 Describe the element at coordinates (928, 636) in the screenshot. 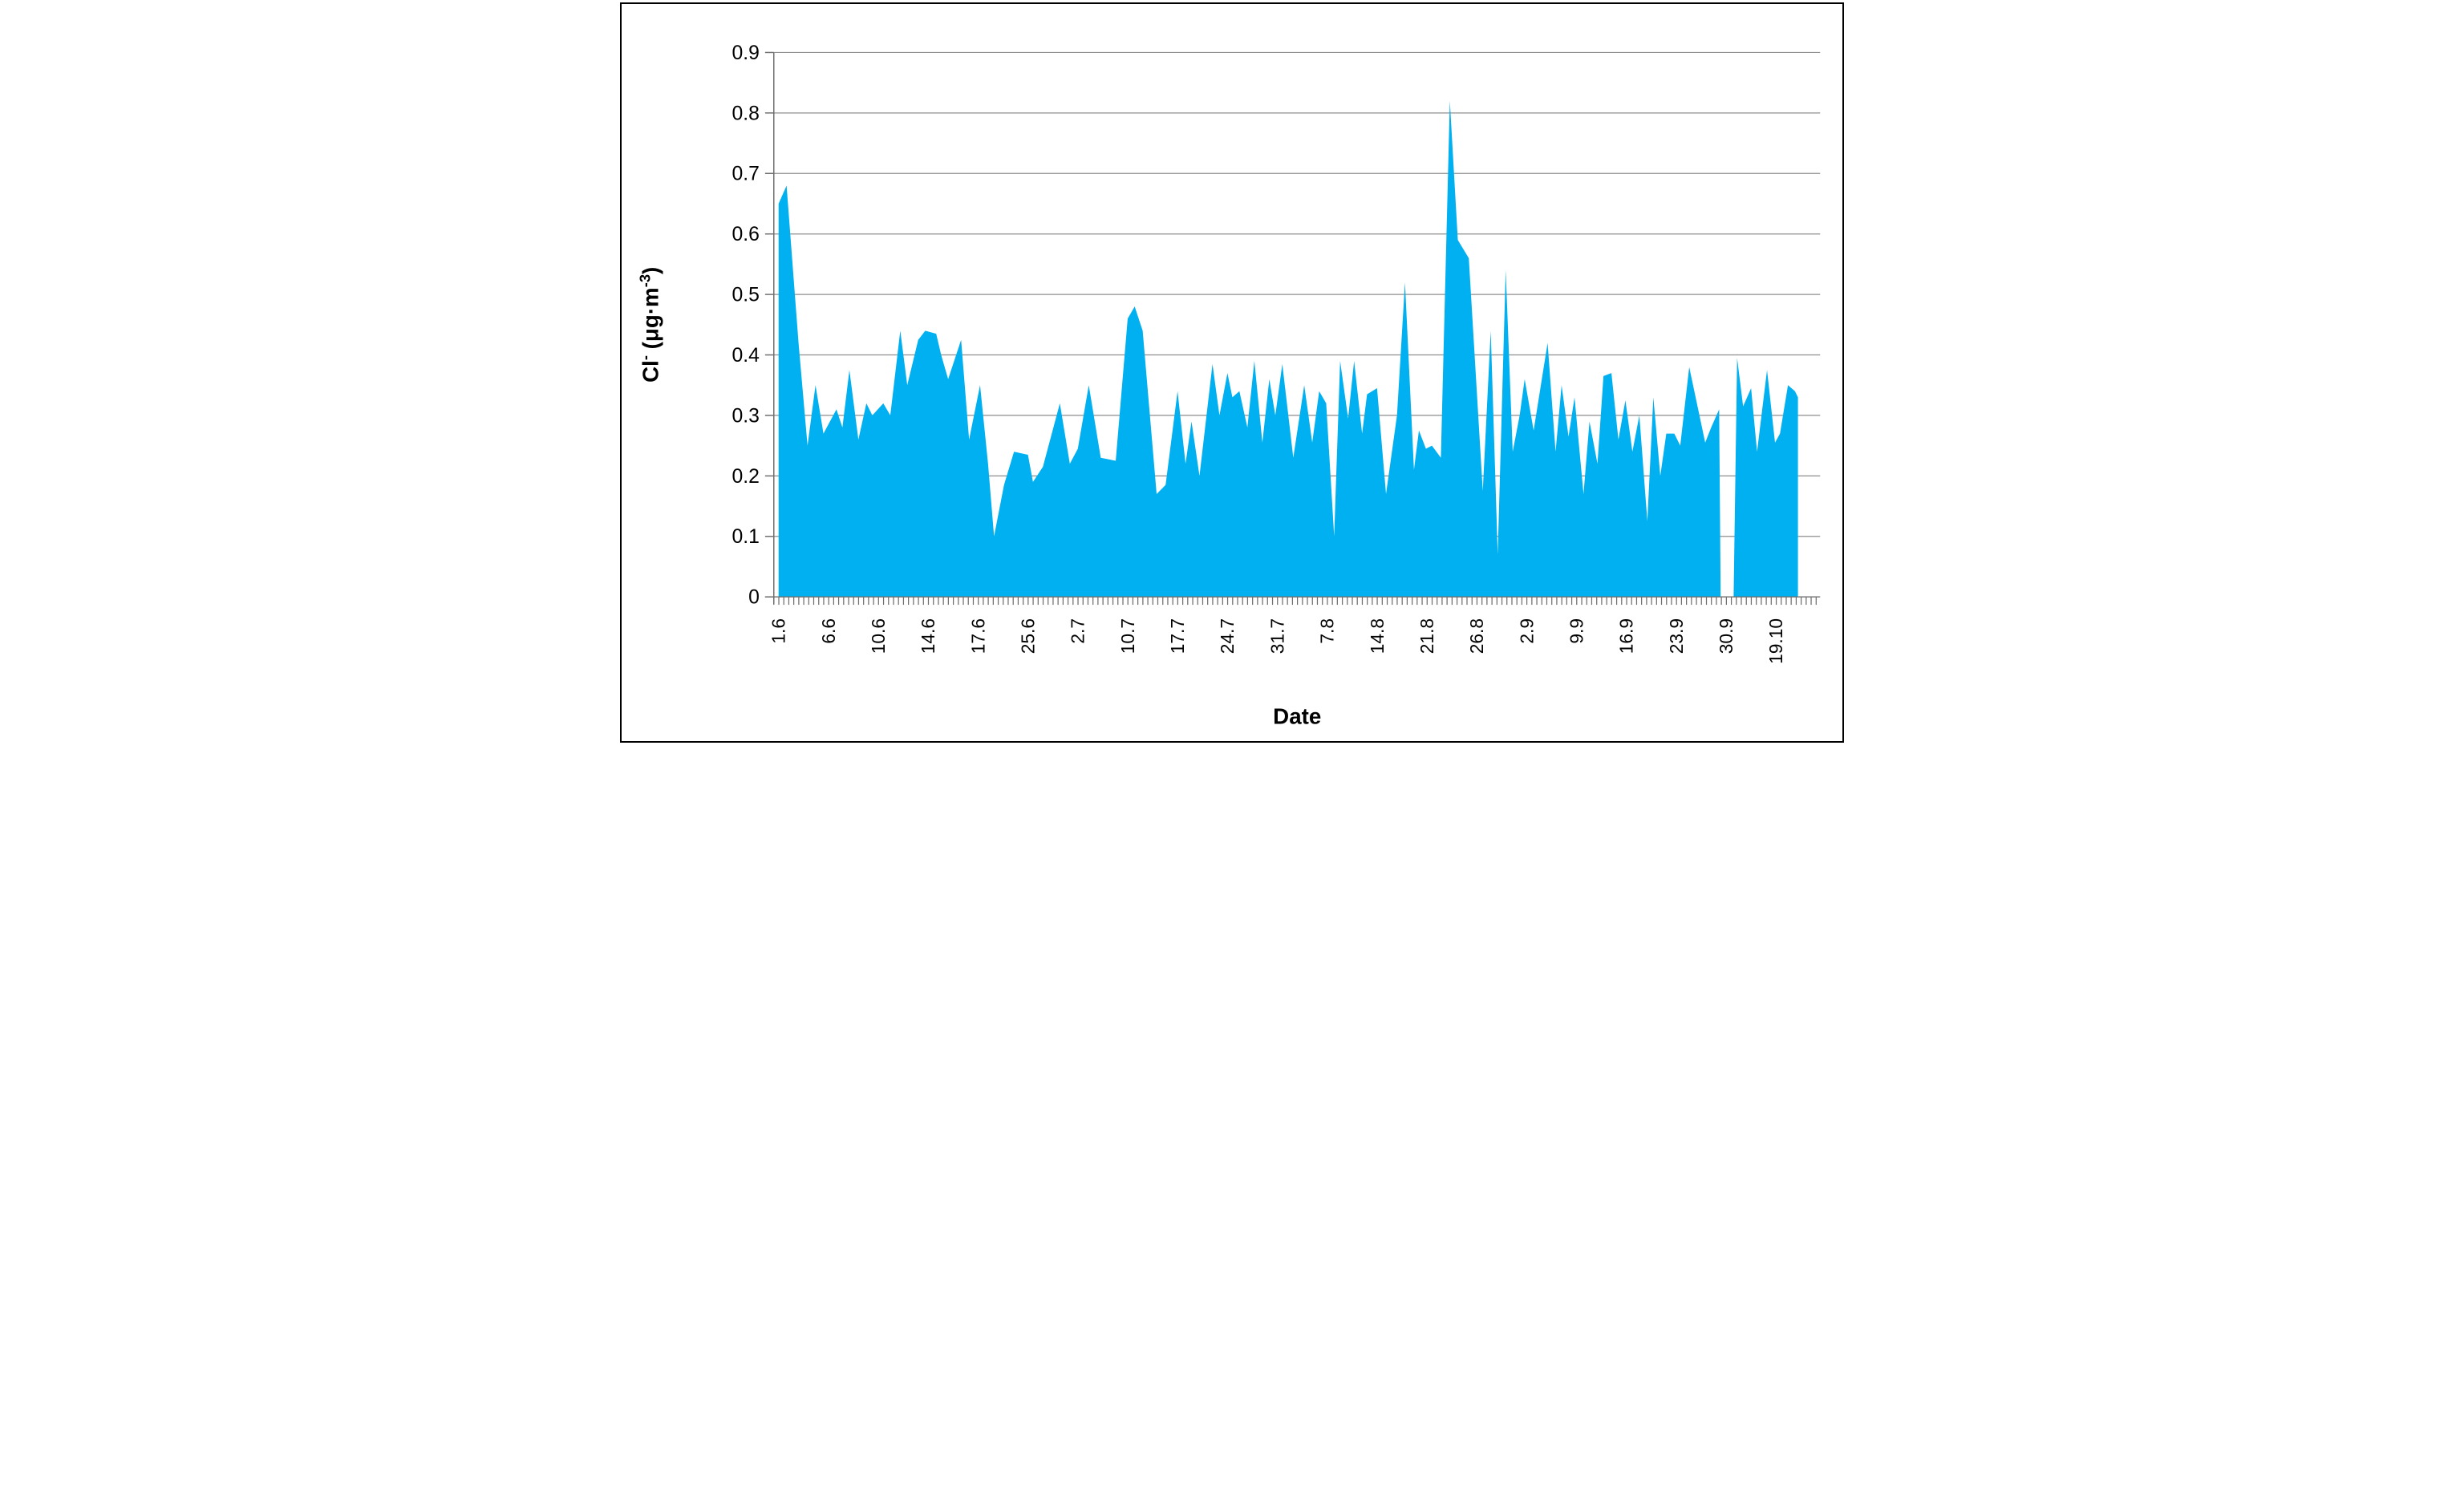

I see `x-tick-label: 14.6` at that location.